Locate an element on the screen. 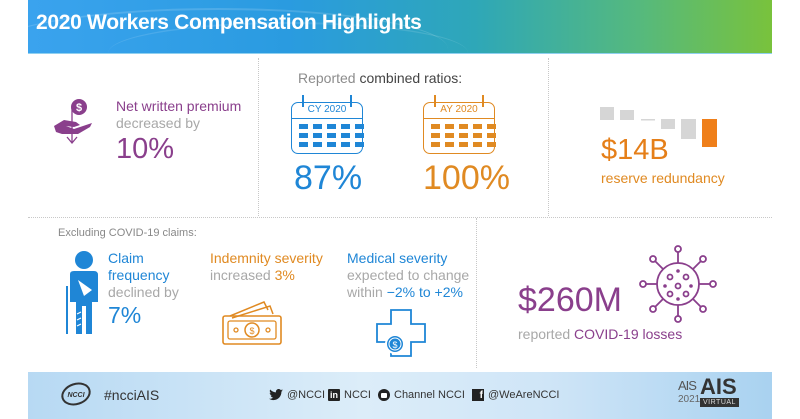 This screenshot has width=800, height=419. indemnity-label: Indemnity severity is located at coordinates (266, 258).